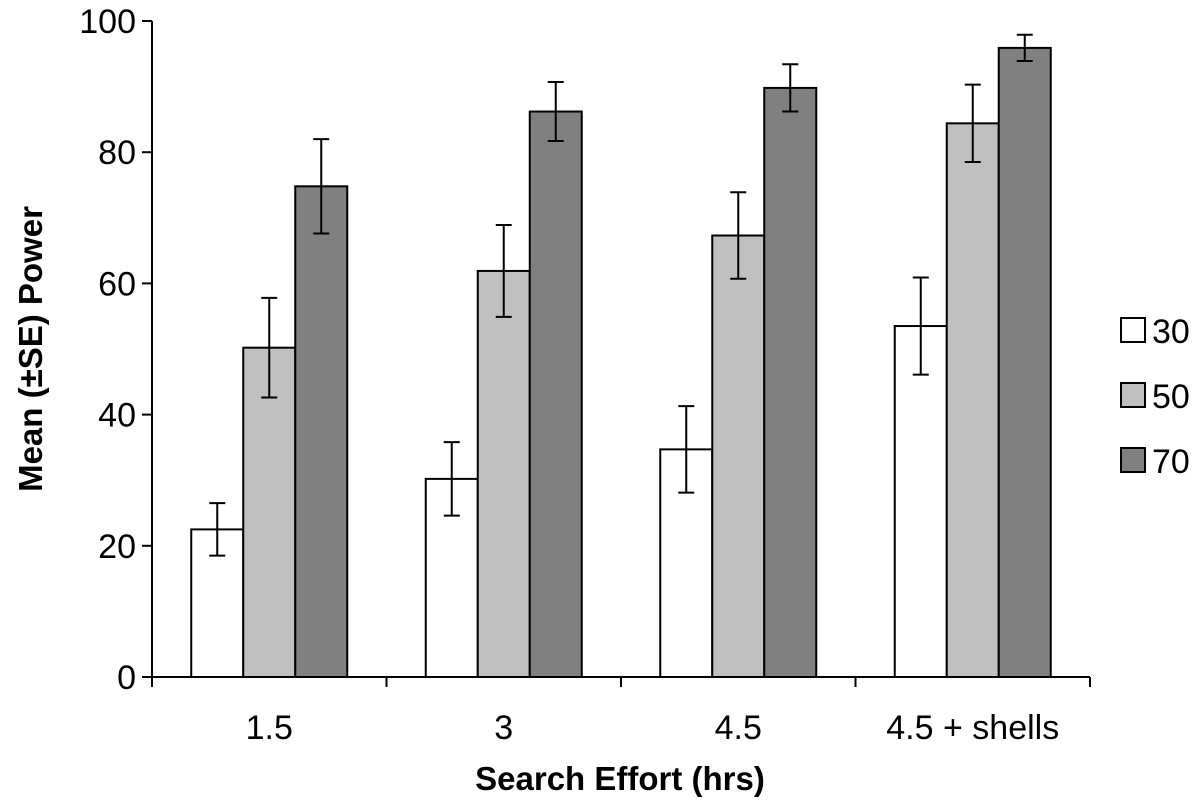 This screenshot has height=809, width=1200. Describe the element at coordinates (117, 284) in the screenshot. I see `y-tick-label: 60` at that location.